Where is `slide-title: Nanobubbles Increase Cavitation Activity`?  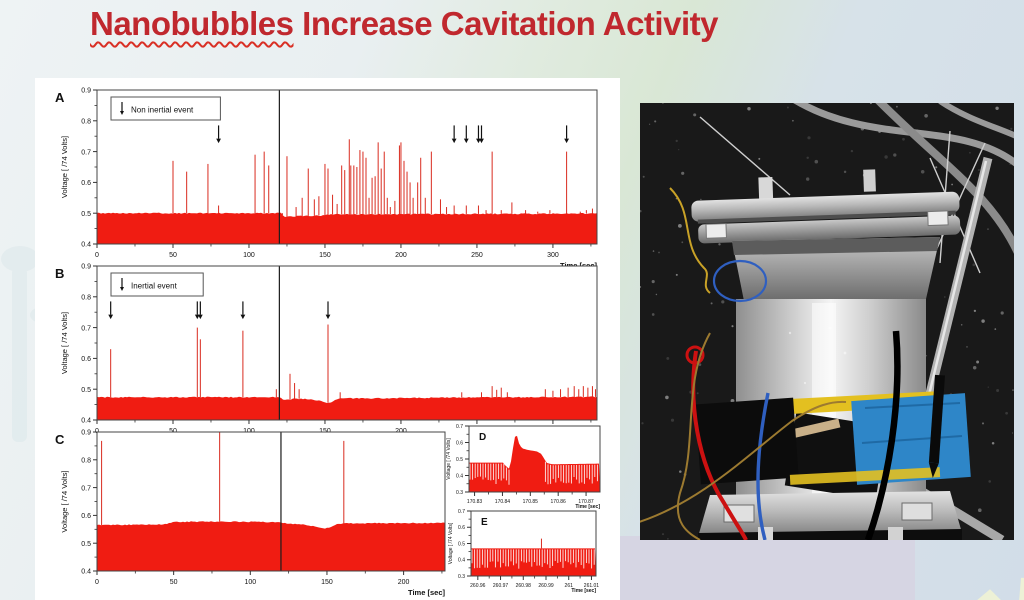 slide-title: Nanobubbles Increase Cavitation Activity is located at coordinates (404, 24).